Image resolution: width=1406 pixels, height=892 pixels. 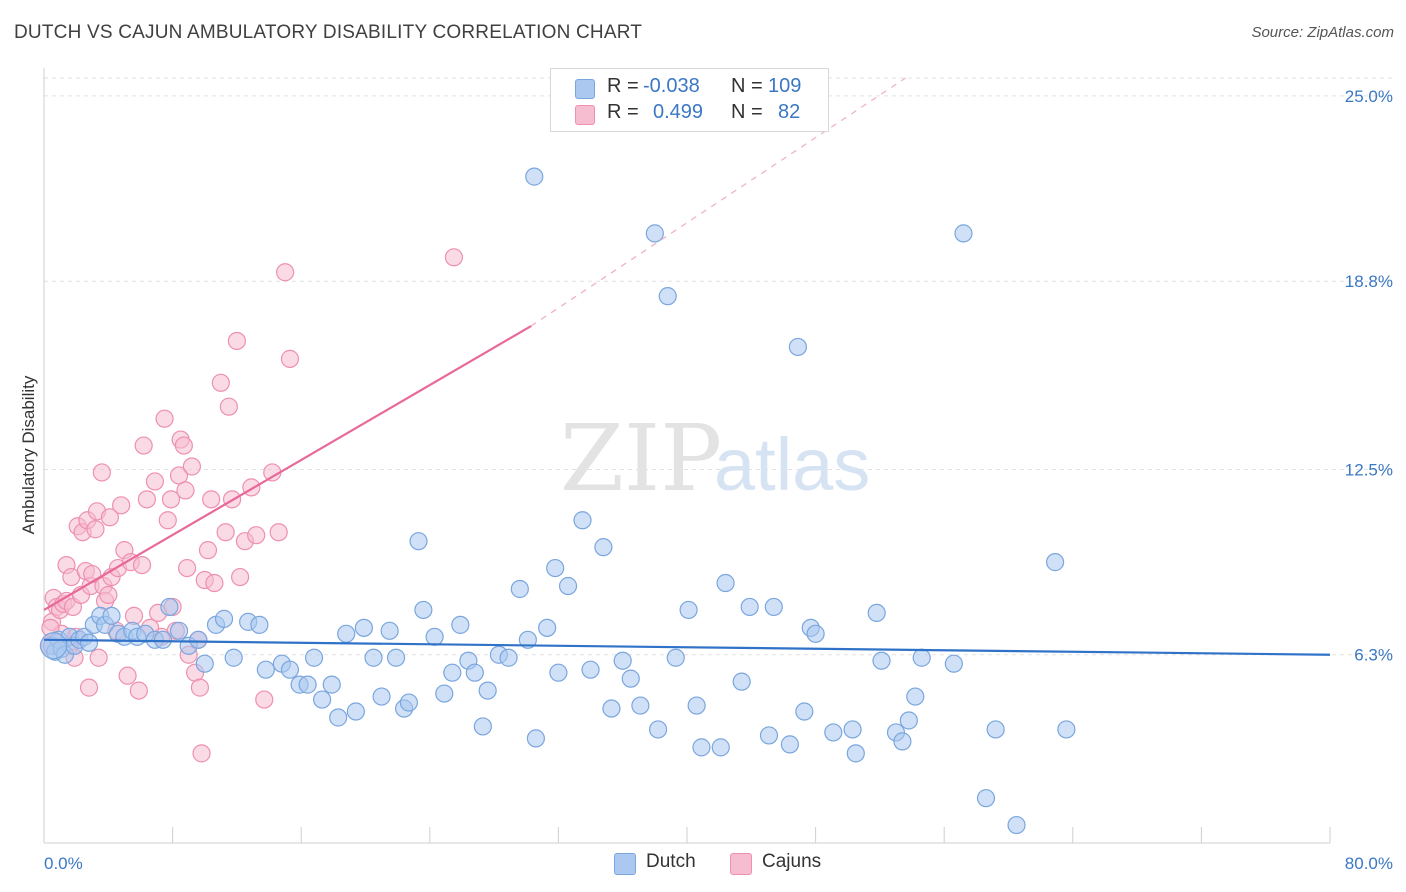 What do you see at coordinates (747, 86) in the screenshot?
I see `dutch-n-label: N =` at bounding box center [747, 86].